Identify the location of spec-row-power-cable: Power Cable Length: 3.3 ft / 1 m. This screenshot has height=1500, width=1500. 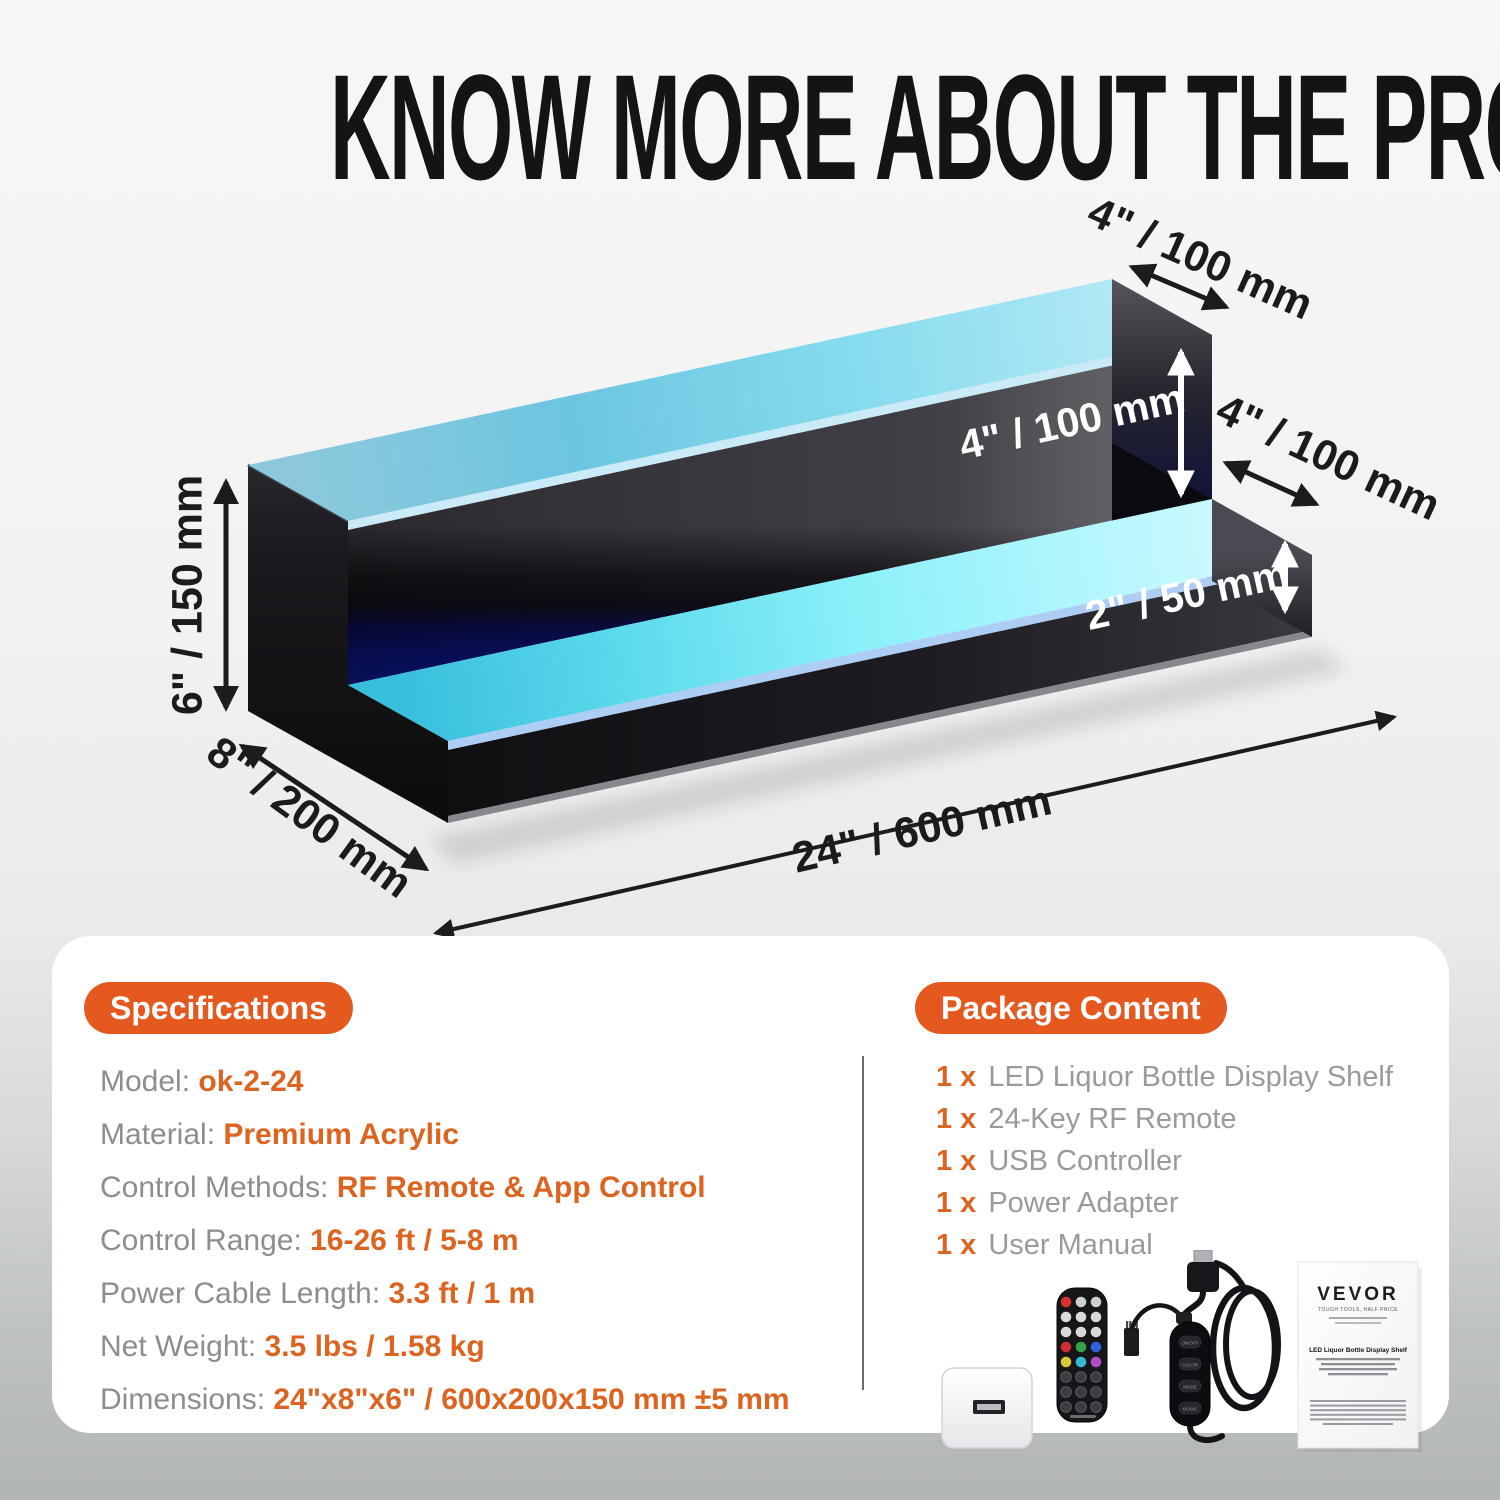
(317, 1294).